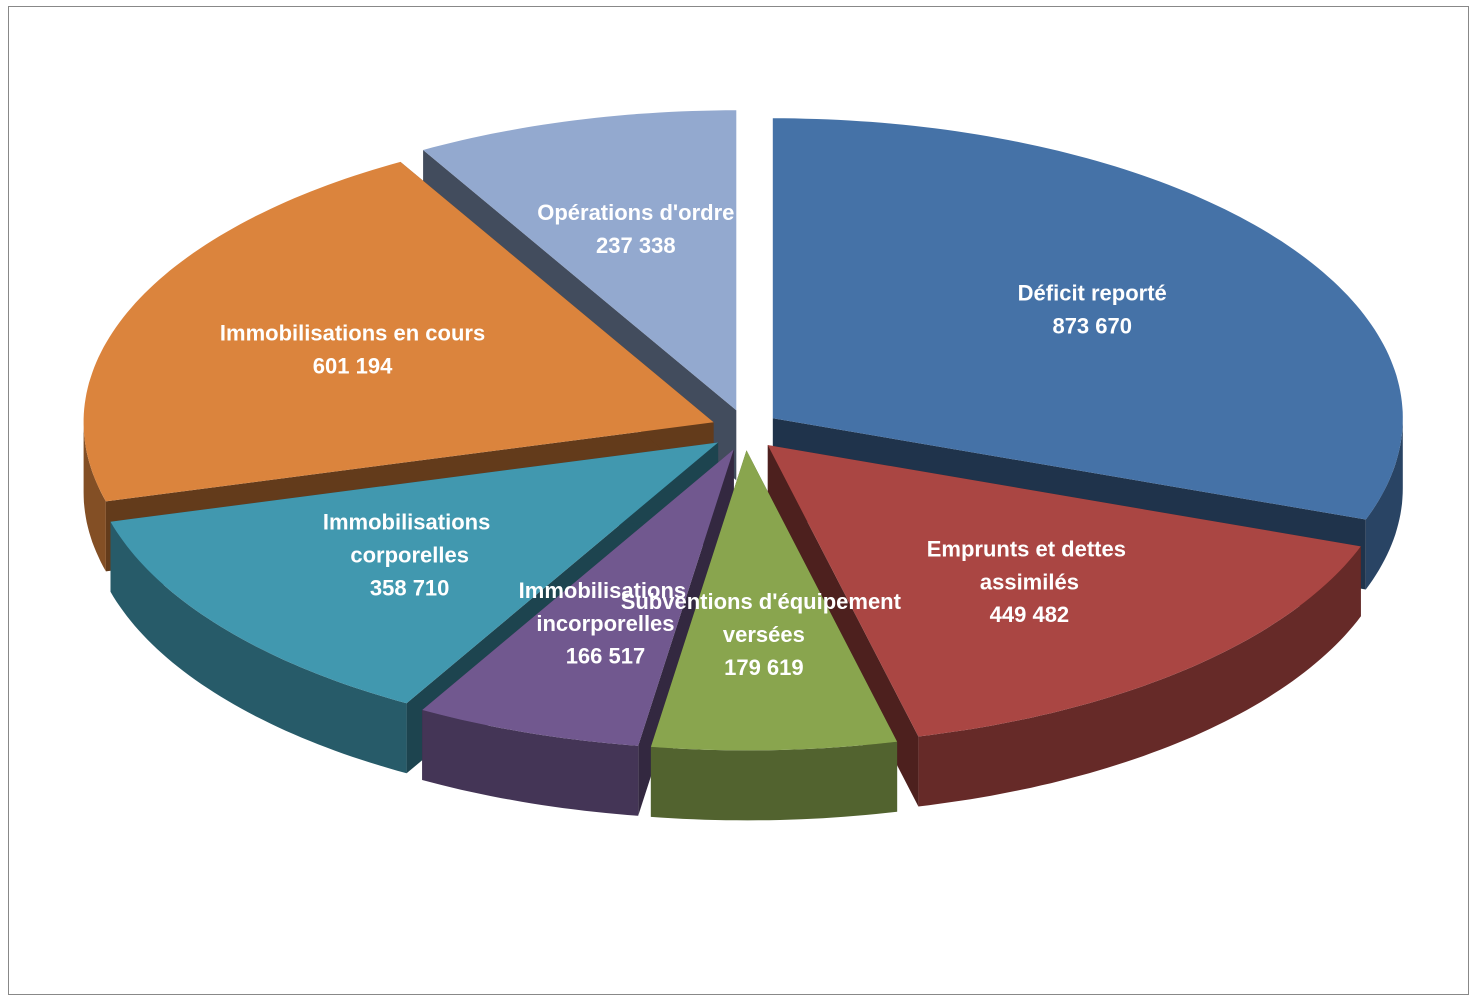  I want to click on slice-label: Subventions d'équipement versées, so click(764, 618).